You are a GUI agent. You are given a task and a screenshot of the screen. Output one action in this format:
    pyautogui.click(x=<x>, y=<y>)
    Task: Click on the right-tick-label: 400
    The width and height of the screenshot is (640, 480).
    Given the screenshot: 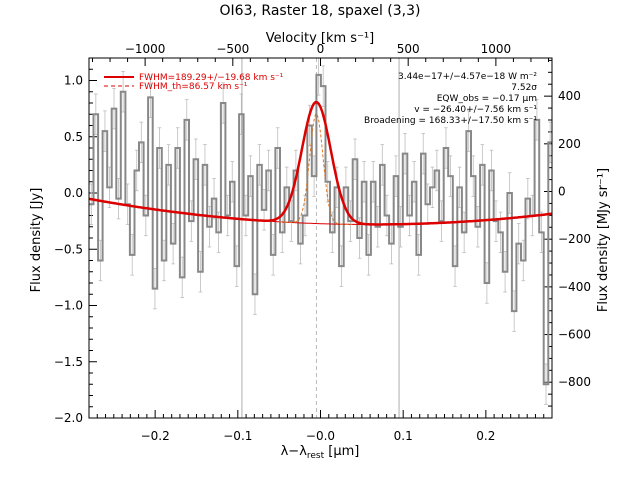 What is the action you would take?
    pyautogui.click(x=569, y=96)
    